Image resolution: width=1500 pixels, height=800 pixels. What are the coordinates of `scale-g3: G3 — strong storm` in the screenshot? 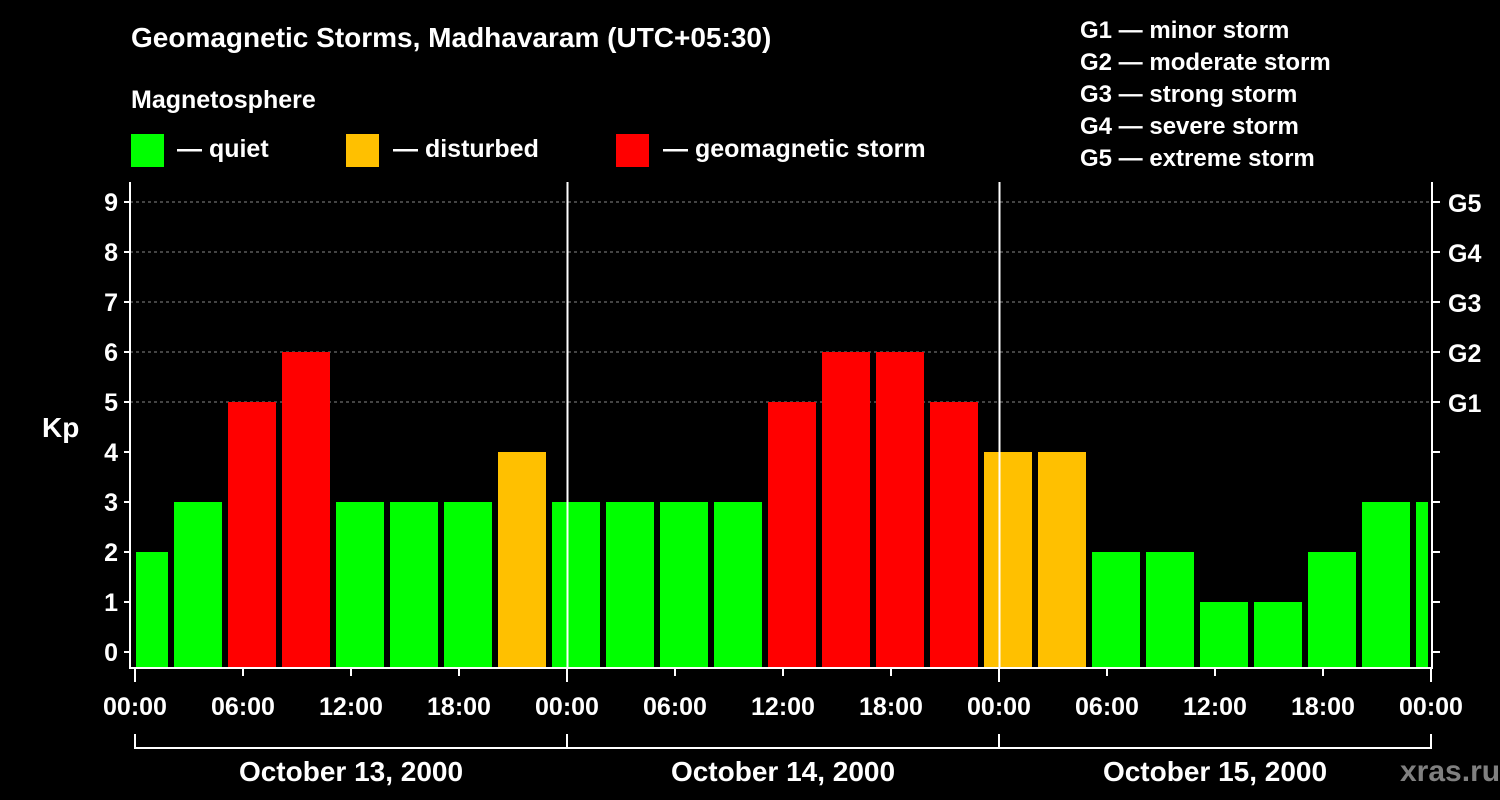 It's located at (1189, 94).